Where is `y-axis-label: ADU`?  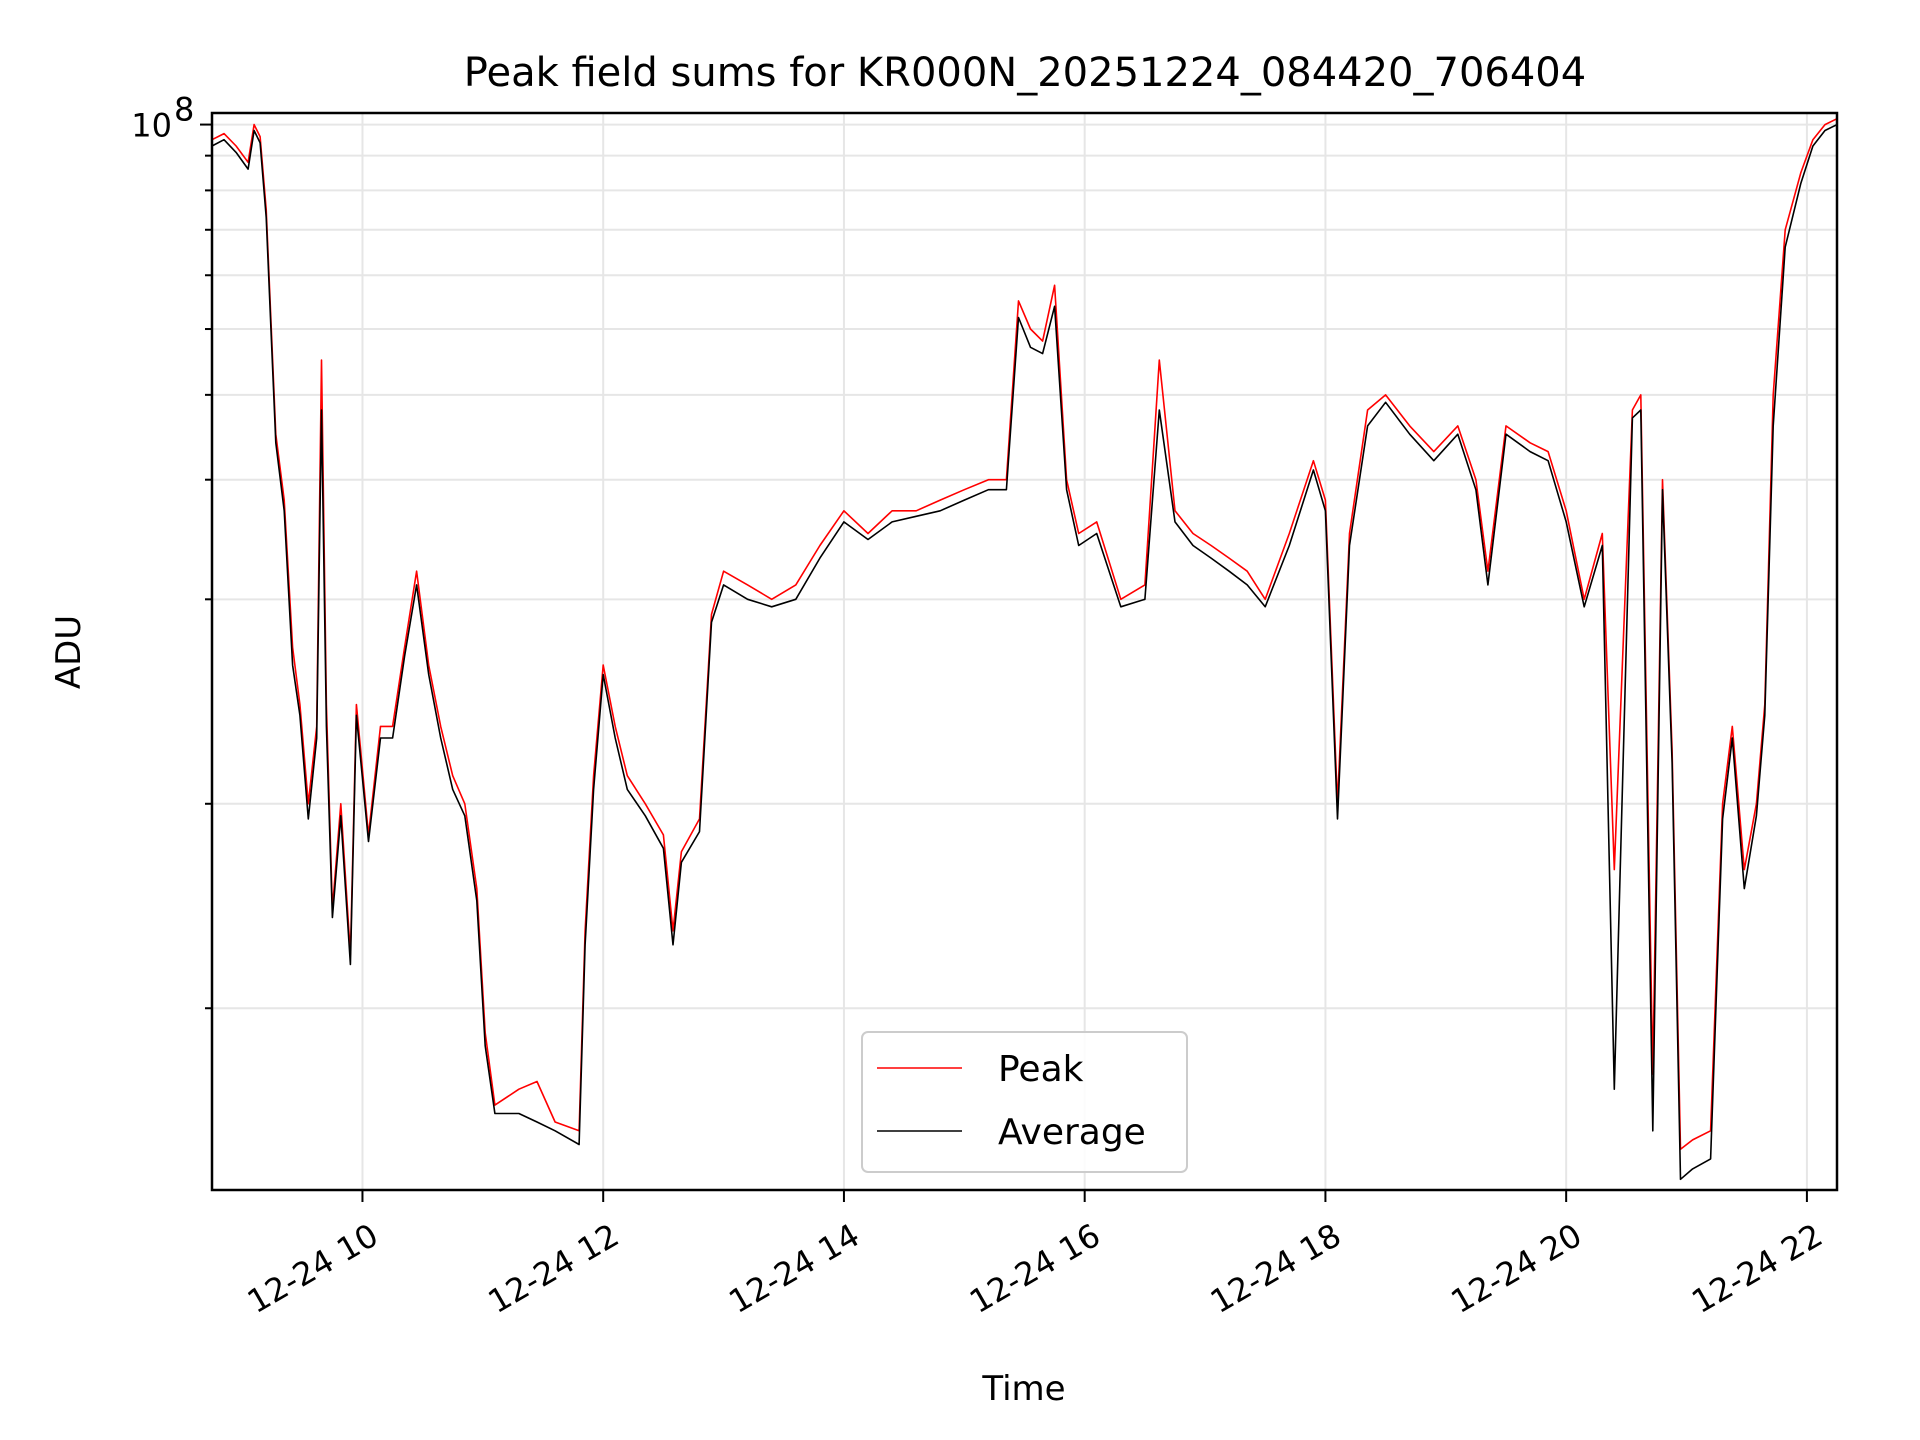
y-axis-label: ADU is located at coordinates (69, 652).